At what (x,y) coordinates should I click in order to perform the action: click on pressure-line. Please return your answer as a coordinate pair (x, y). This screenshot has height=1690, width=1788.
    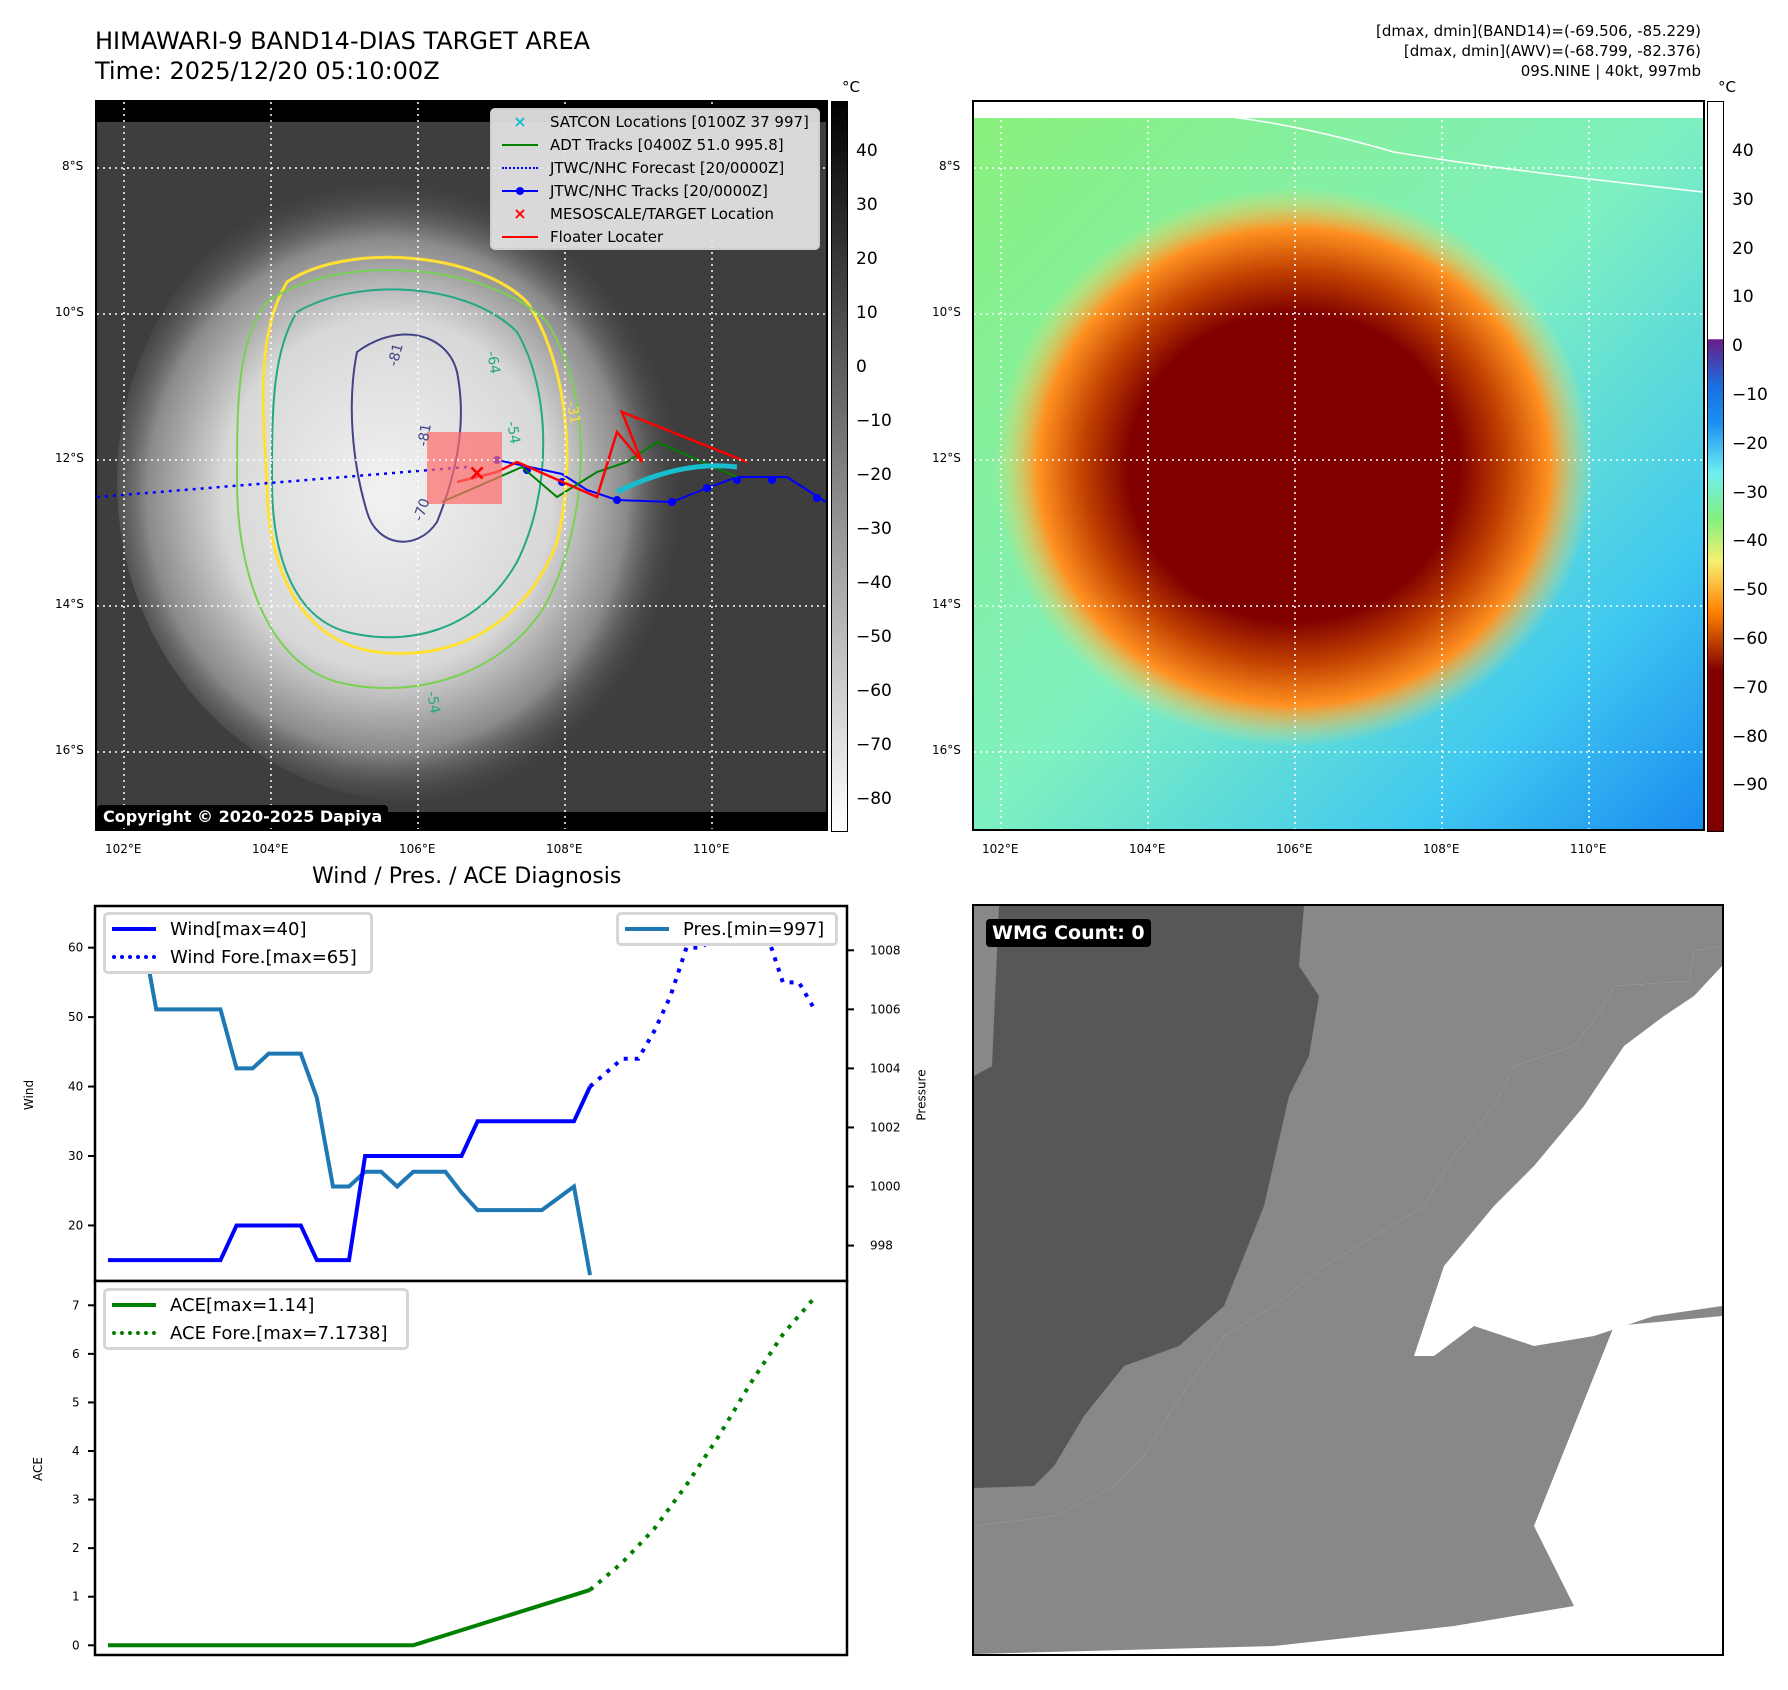
    Looking at the image, I should click on (350, 1097).